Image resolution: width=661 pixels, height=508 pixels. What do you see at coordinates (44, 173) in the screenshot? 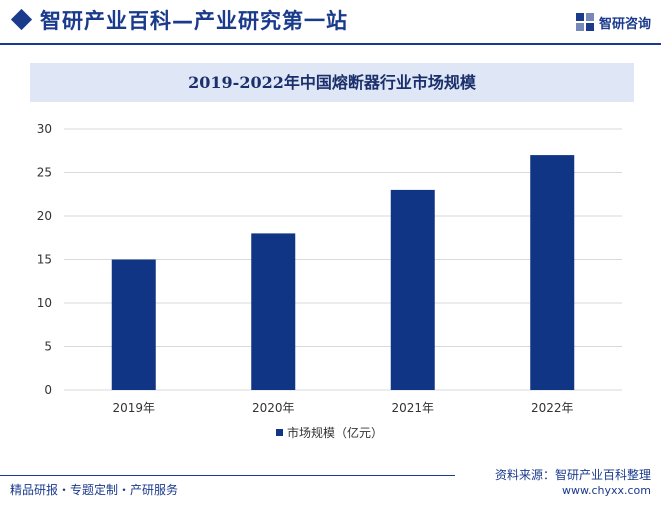
I see `y-tick-label: 25` at bounding box center [44, 173].